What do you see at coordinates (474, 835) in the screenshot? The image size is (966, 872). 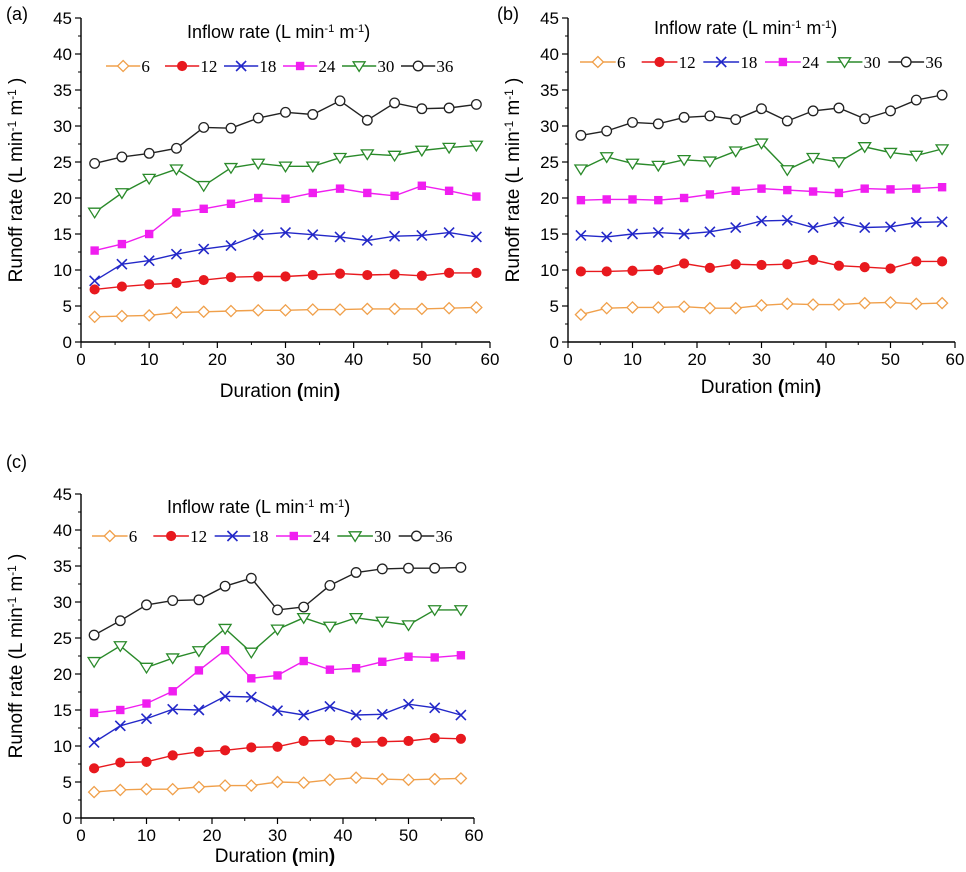 I see `x-tick-label: 60` at bounding box center [474, 835].